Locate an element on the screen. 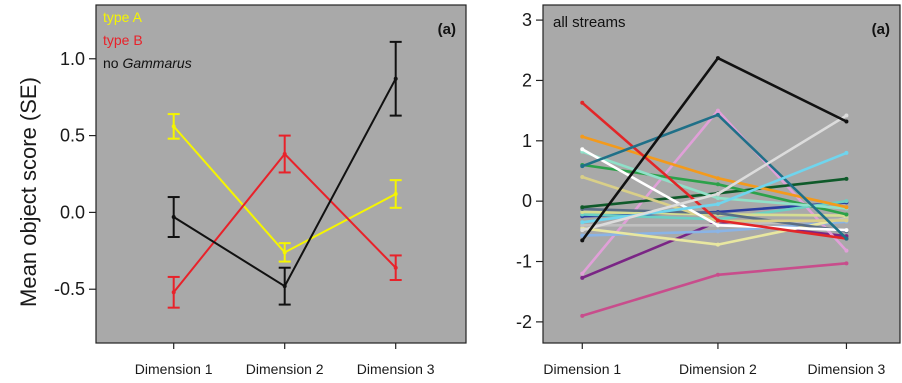 Image resolution: width=902 pixels, height=383 pixels. legend-entry: no Gammarus is located at coordinates (147, 63).